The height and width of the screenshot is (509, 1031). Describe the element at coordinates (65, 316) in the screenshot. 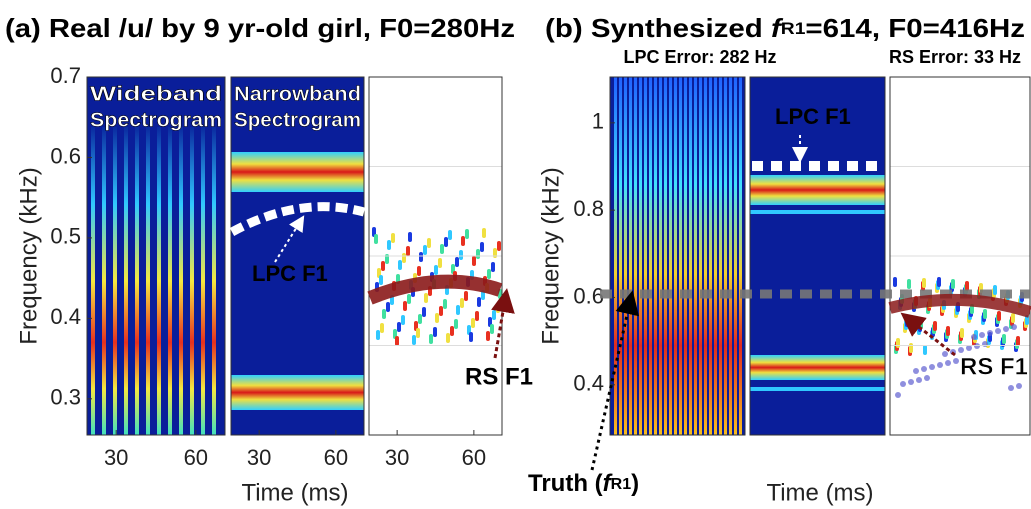

I see `y-tick-label: 0.4` at that location.